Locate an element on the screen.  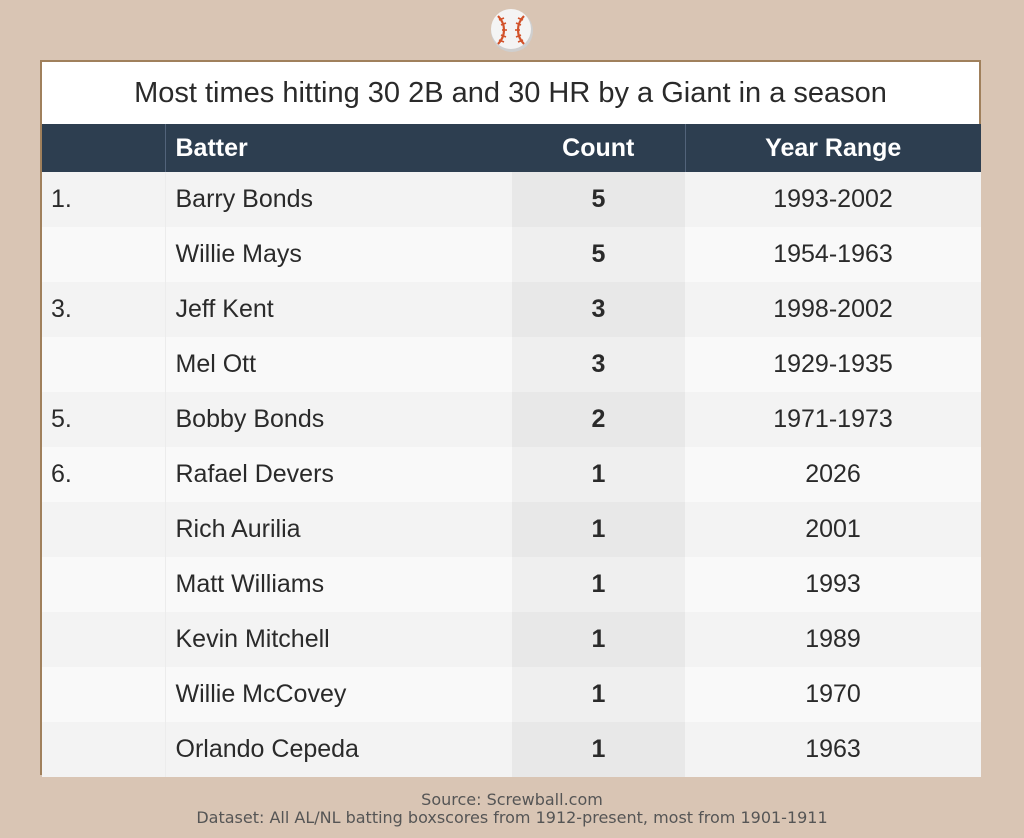
year-range-cell: 1970 is located at coordinates (833, 694).